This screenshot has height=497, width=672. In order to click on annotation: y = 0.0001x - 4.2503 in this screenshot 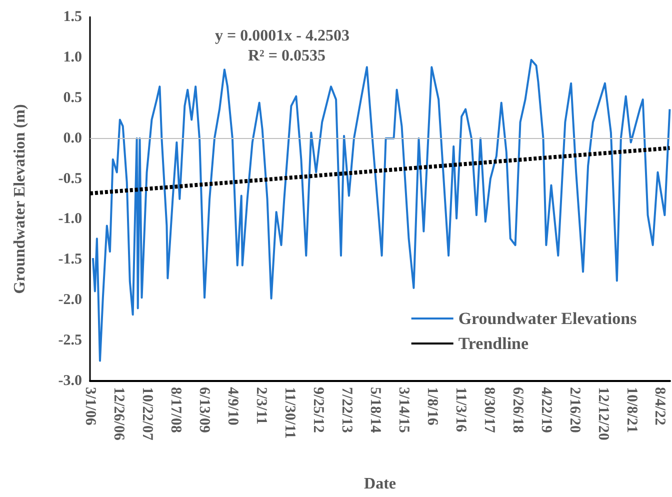, I will do `click(282, 36)`.